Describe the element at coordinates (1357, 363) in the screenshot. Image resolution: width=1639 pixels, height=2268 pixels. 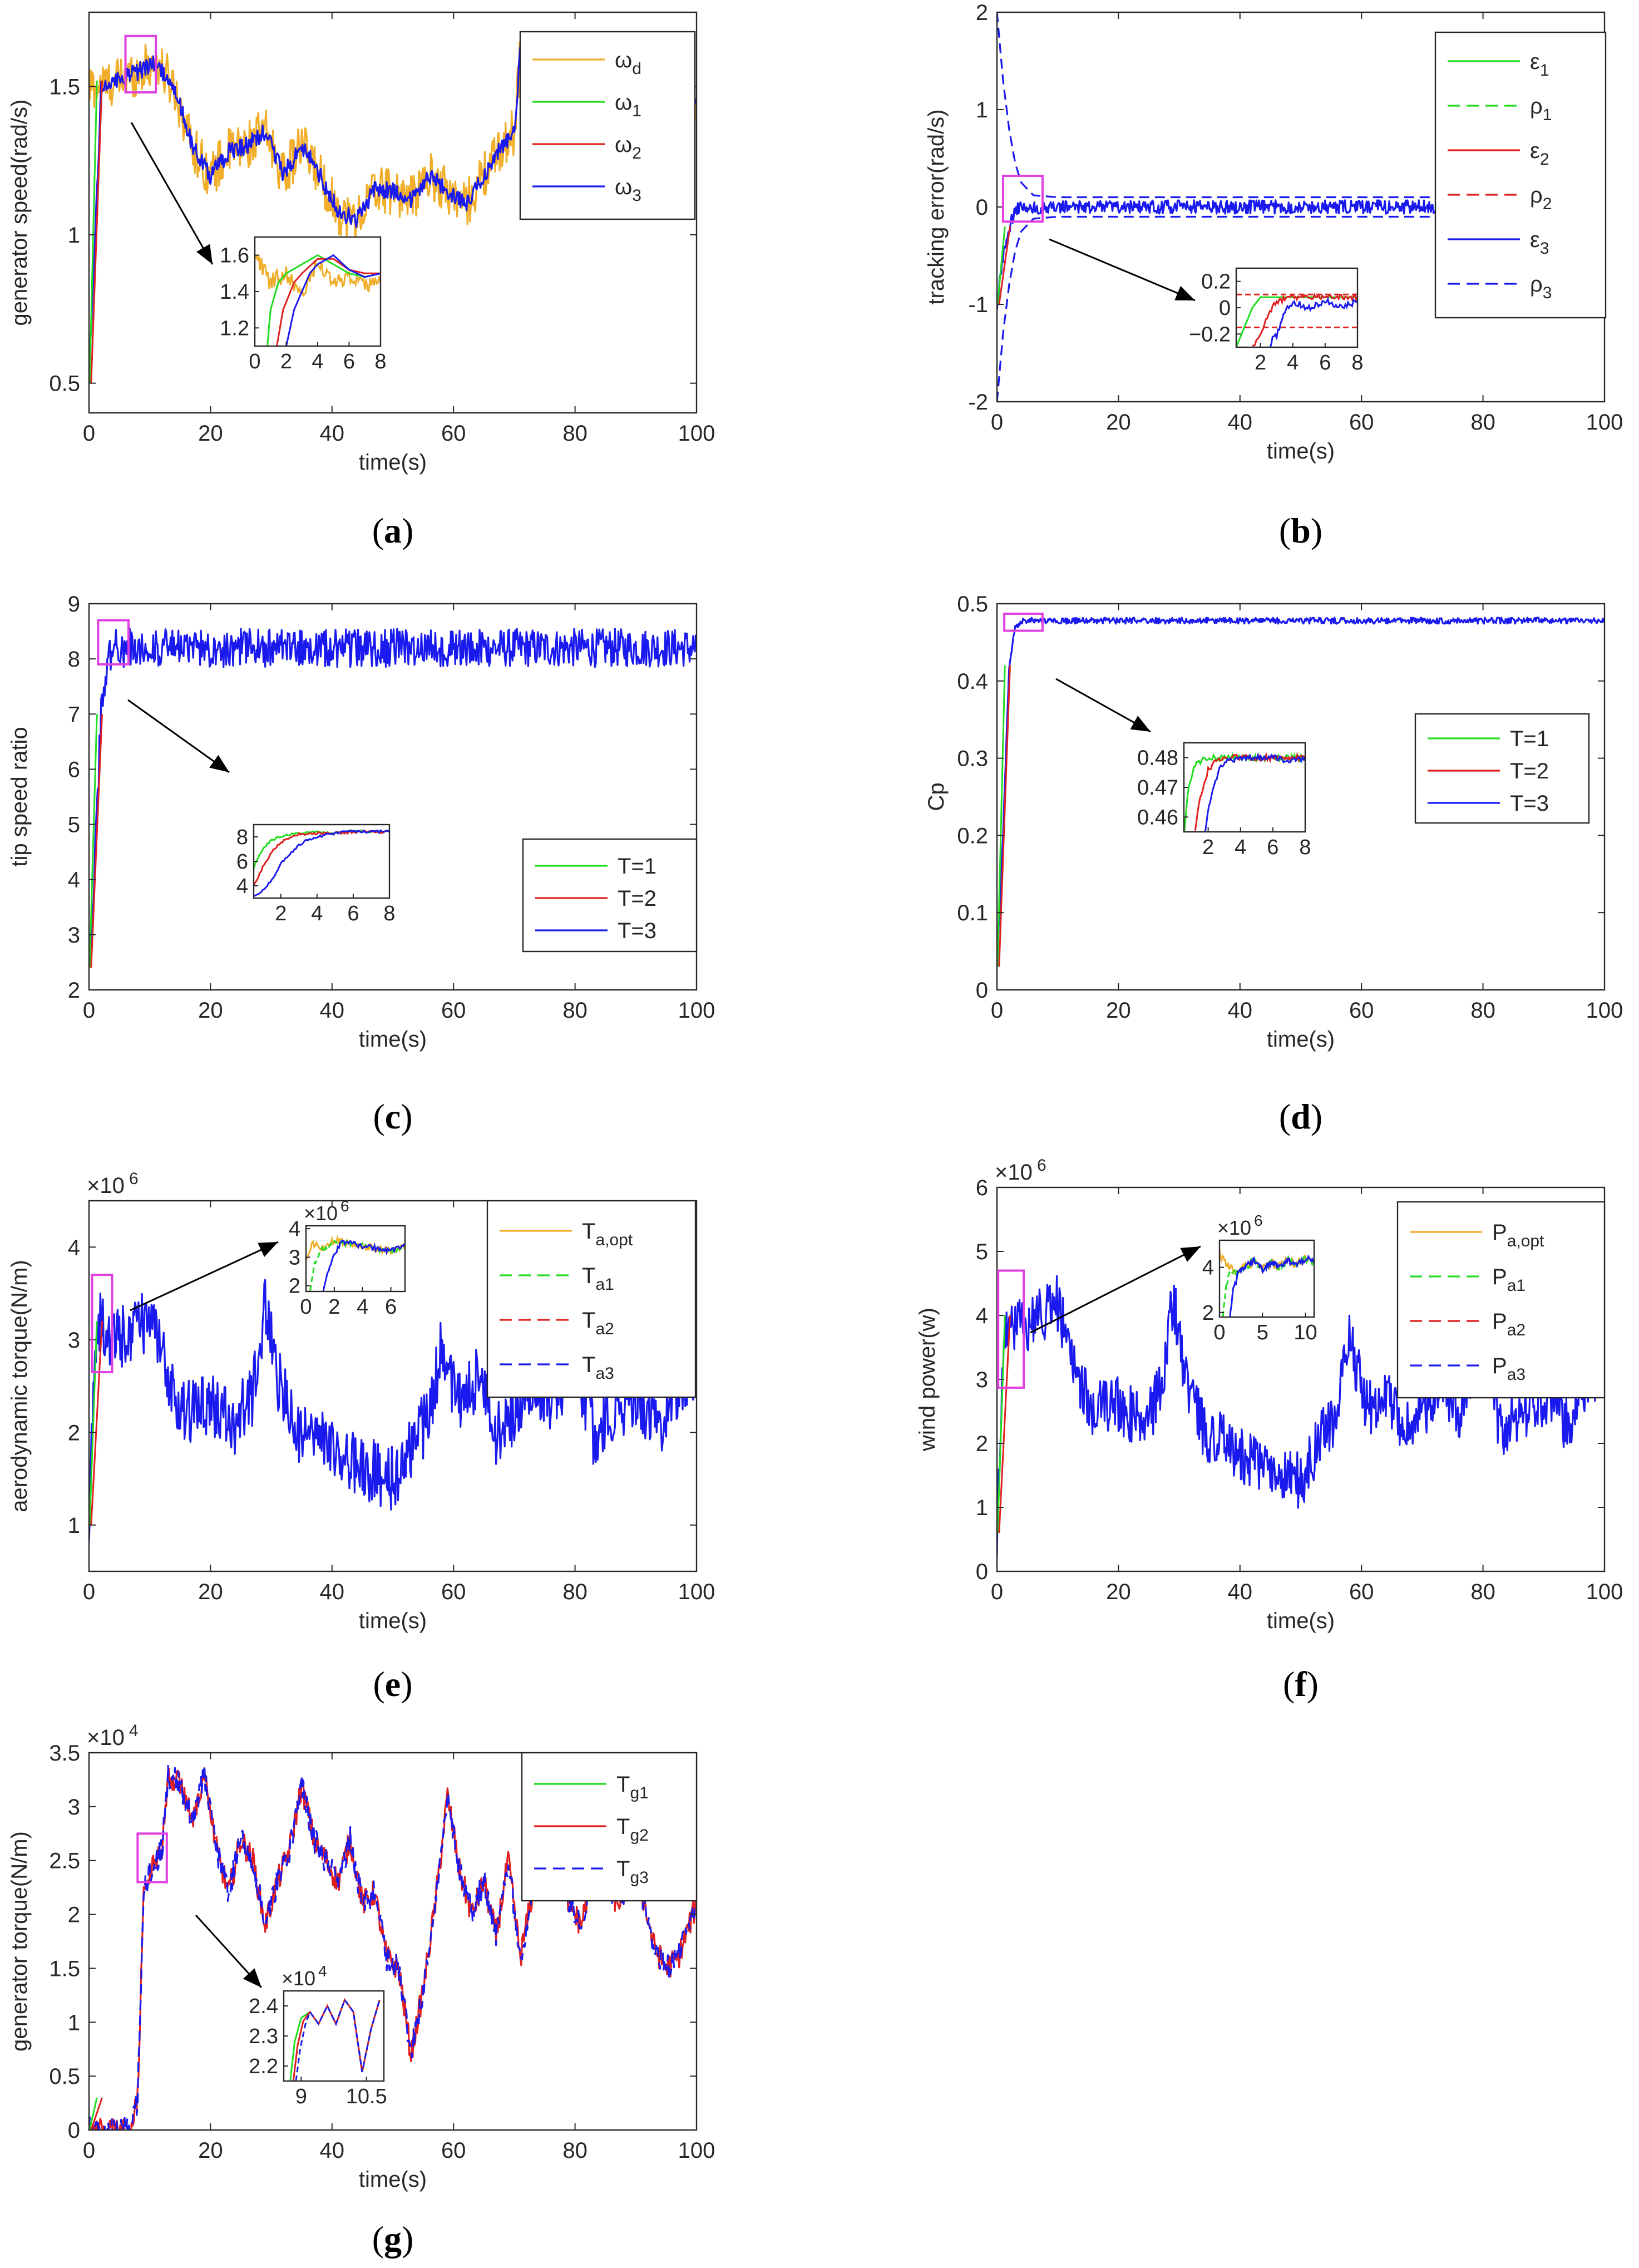
I see `inset-x-tick-label: 8` at that location.